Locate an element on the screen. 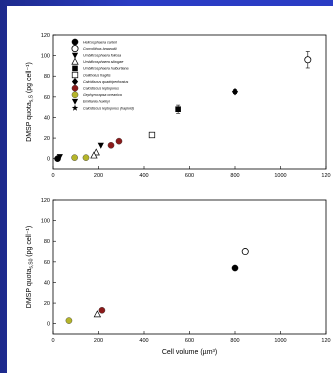 Image resolution: width=333 pixels, height=373 pixels. legend-entry: Oolithotus fragilis is located at coordinates (91, 75).